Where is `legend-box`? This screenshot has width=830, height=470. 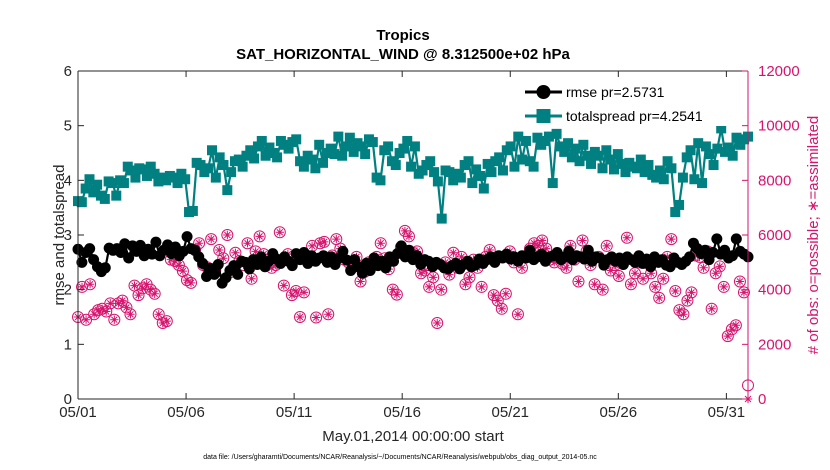 legend-box is located at coordinates (629, 102).